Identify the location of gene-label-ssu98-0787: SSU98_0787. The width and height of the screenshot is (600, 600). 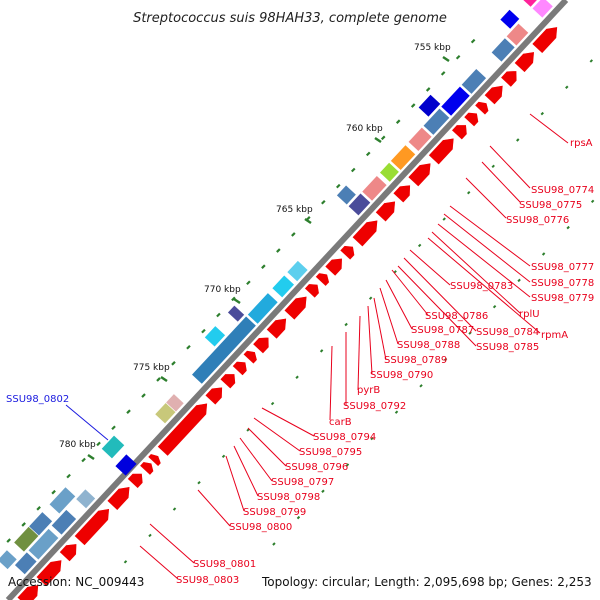
(442, 330).